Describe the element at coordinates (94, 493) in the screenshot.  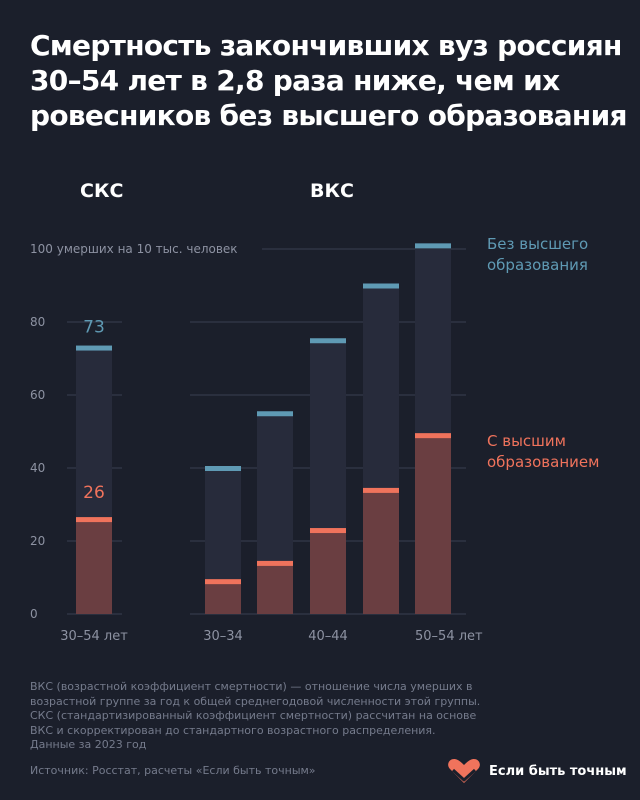
I see `data-label-with-higher-sks: 26` at that location.